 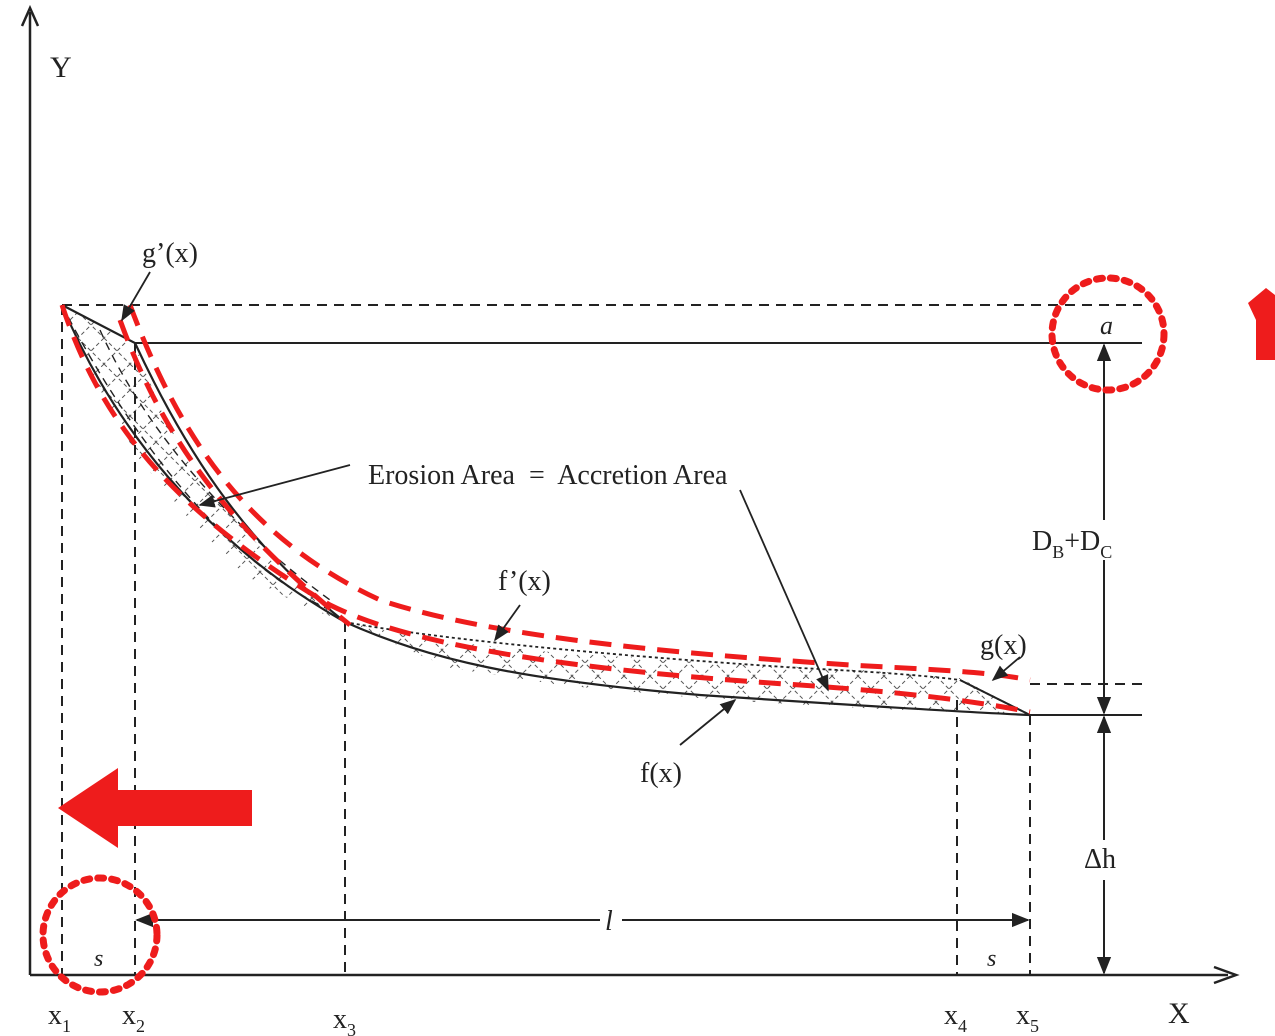 What do you see at coordinates (1100, 859) in the screenshot?
I see `delta-h-label: Δh` at bounding box center [1100, 859].